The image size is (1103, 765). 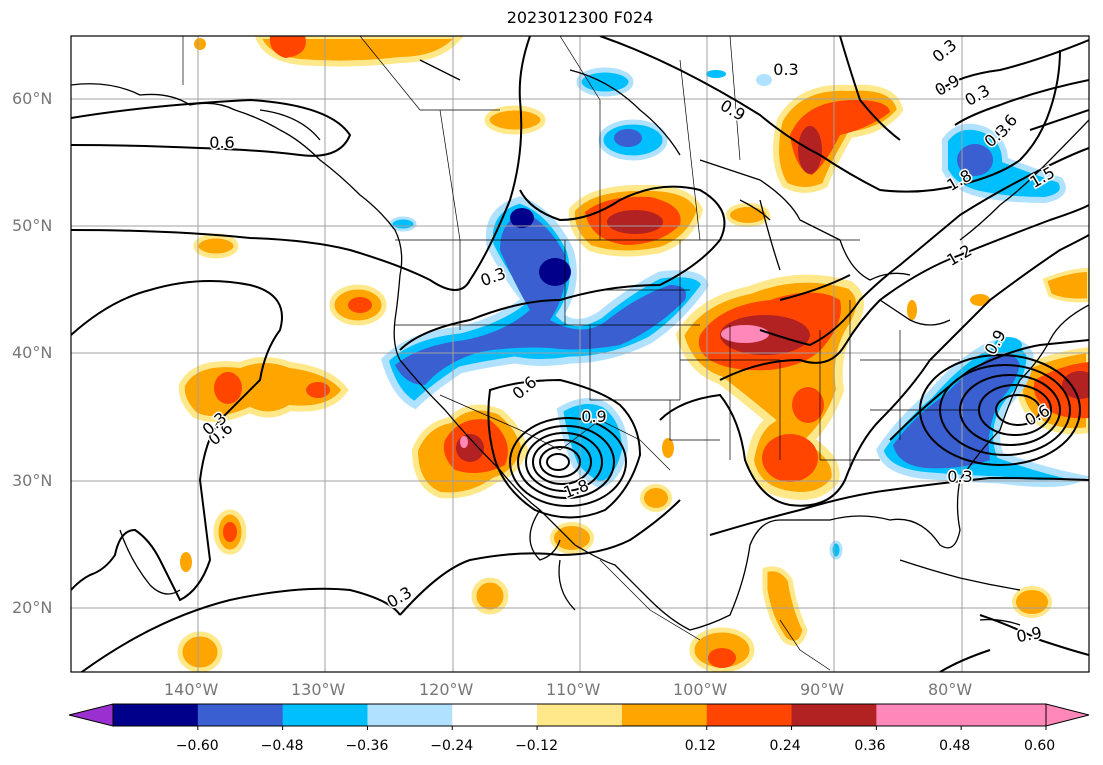 I want to click on latitude-label: 30°N, so click(x=32, y=480).